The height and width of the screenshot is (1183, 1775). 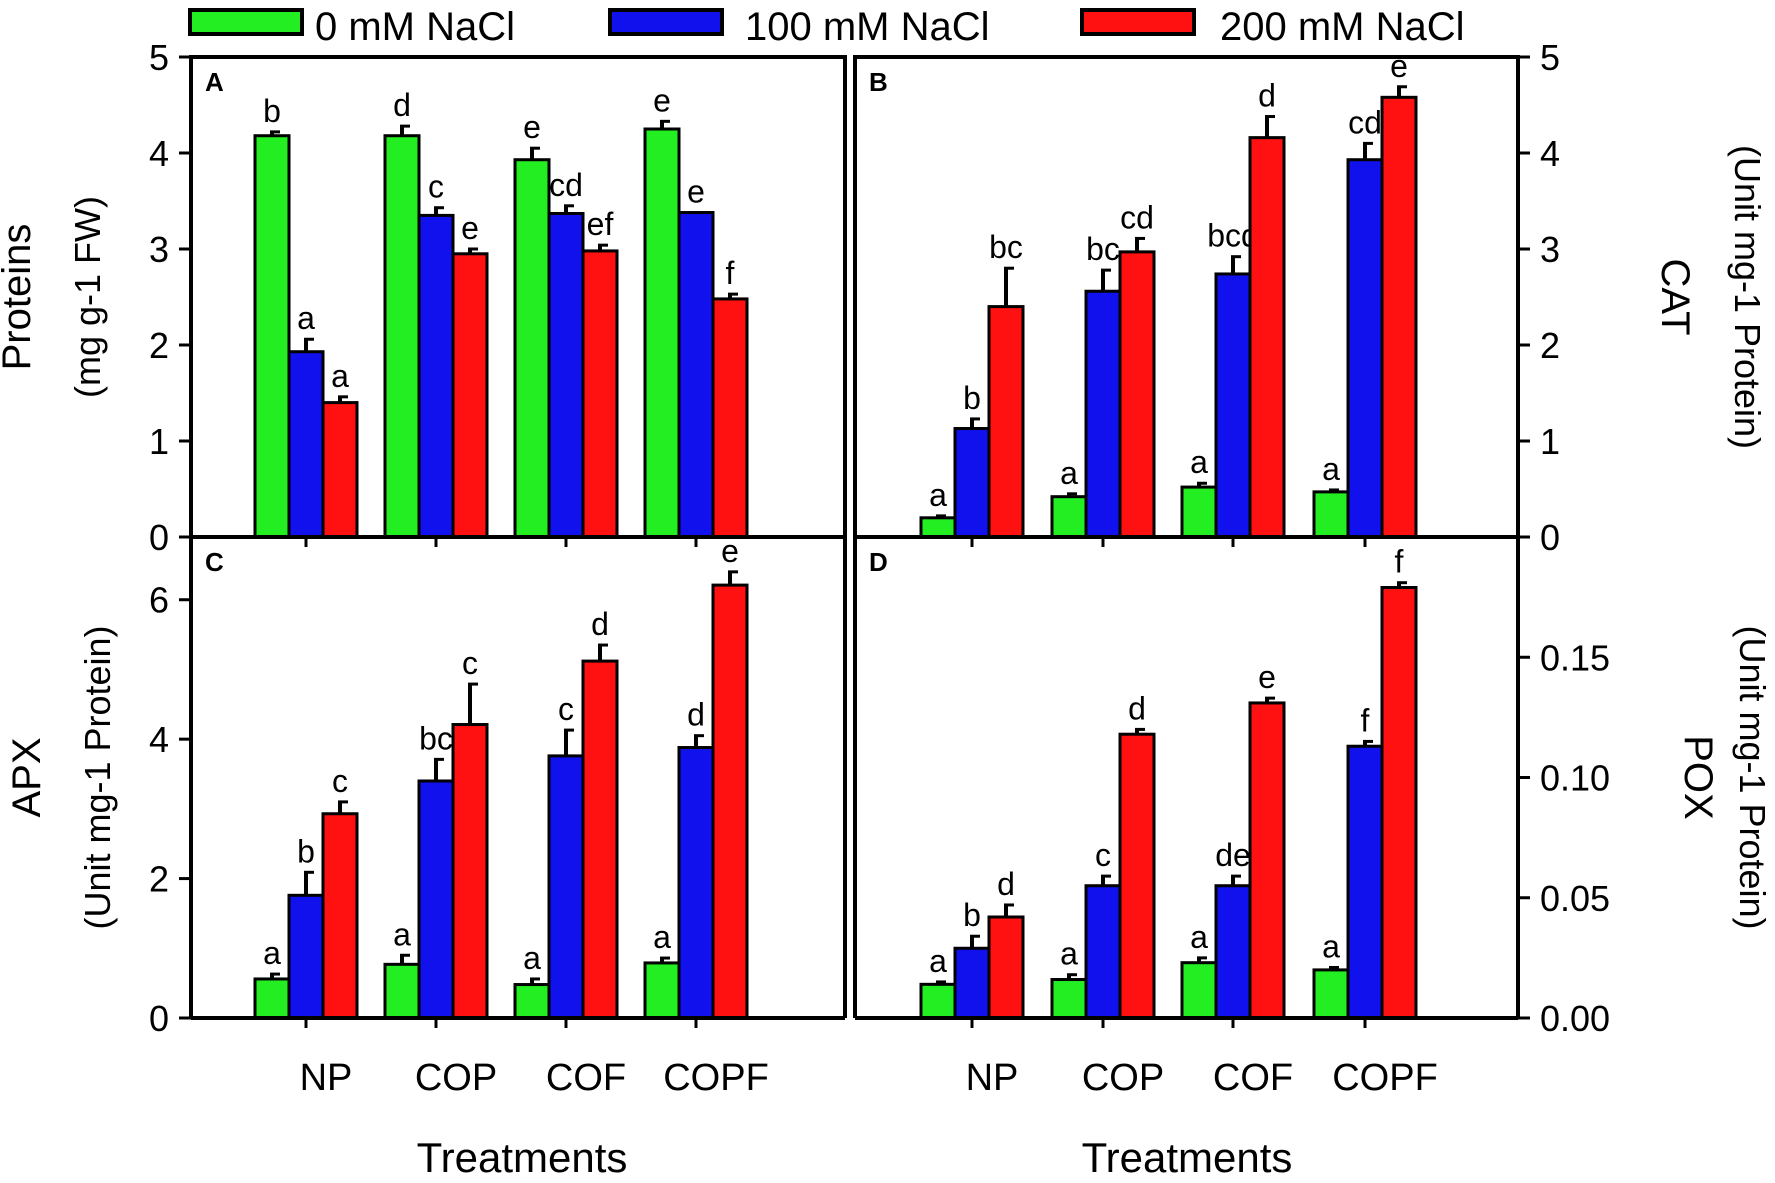 What do you see at coordinates (716, 1078) in the screenshot?
I see `x-tick-label: COPF` at bounding box center [716, 1078].